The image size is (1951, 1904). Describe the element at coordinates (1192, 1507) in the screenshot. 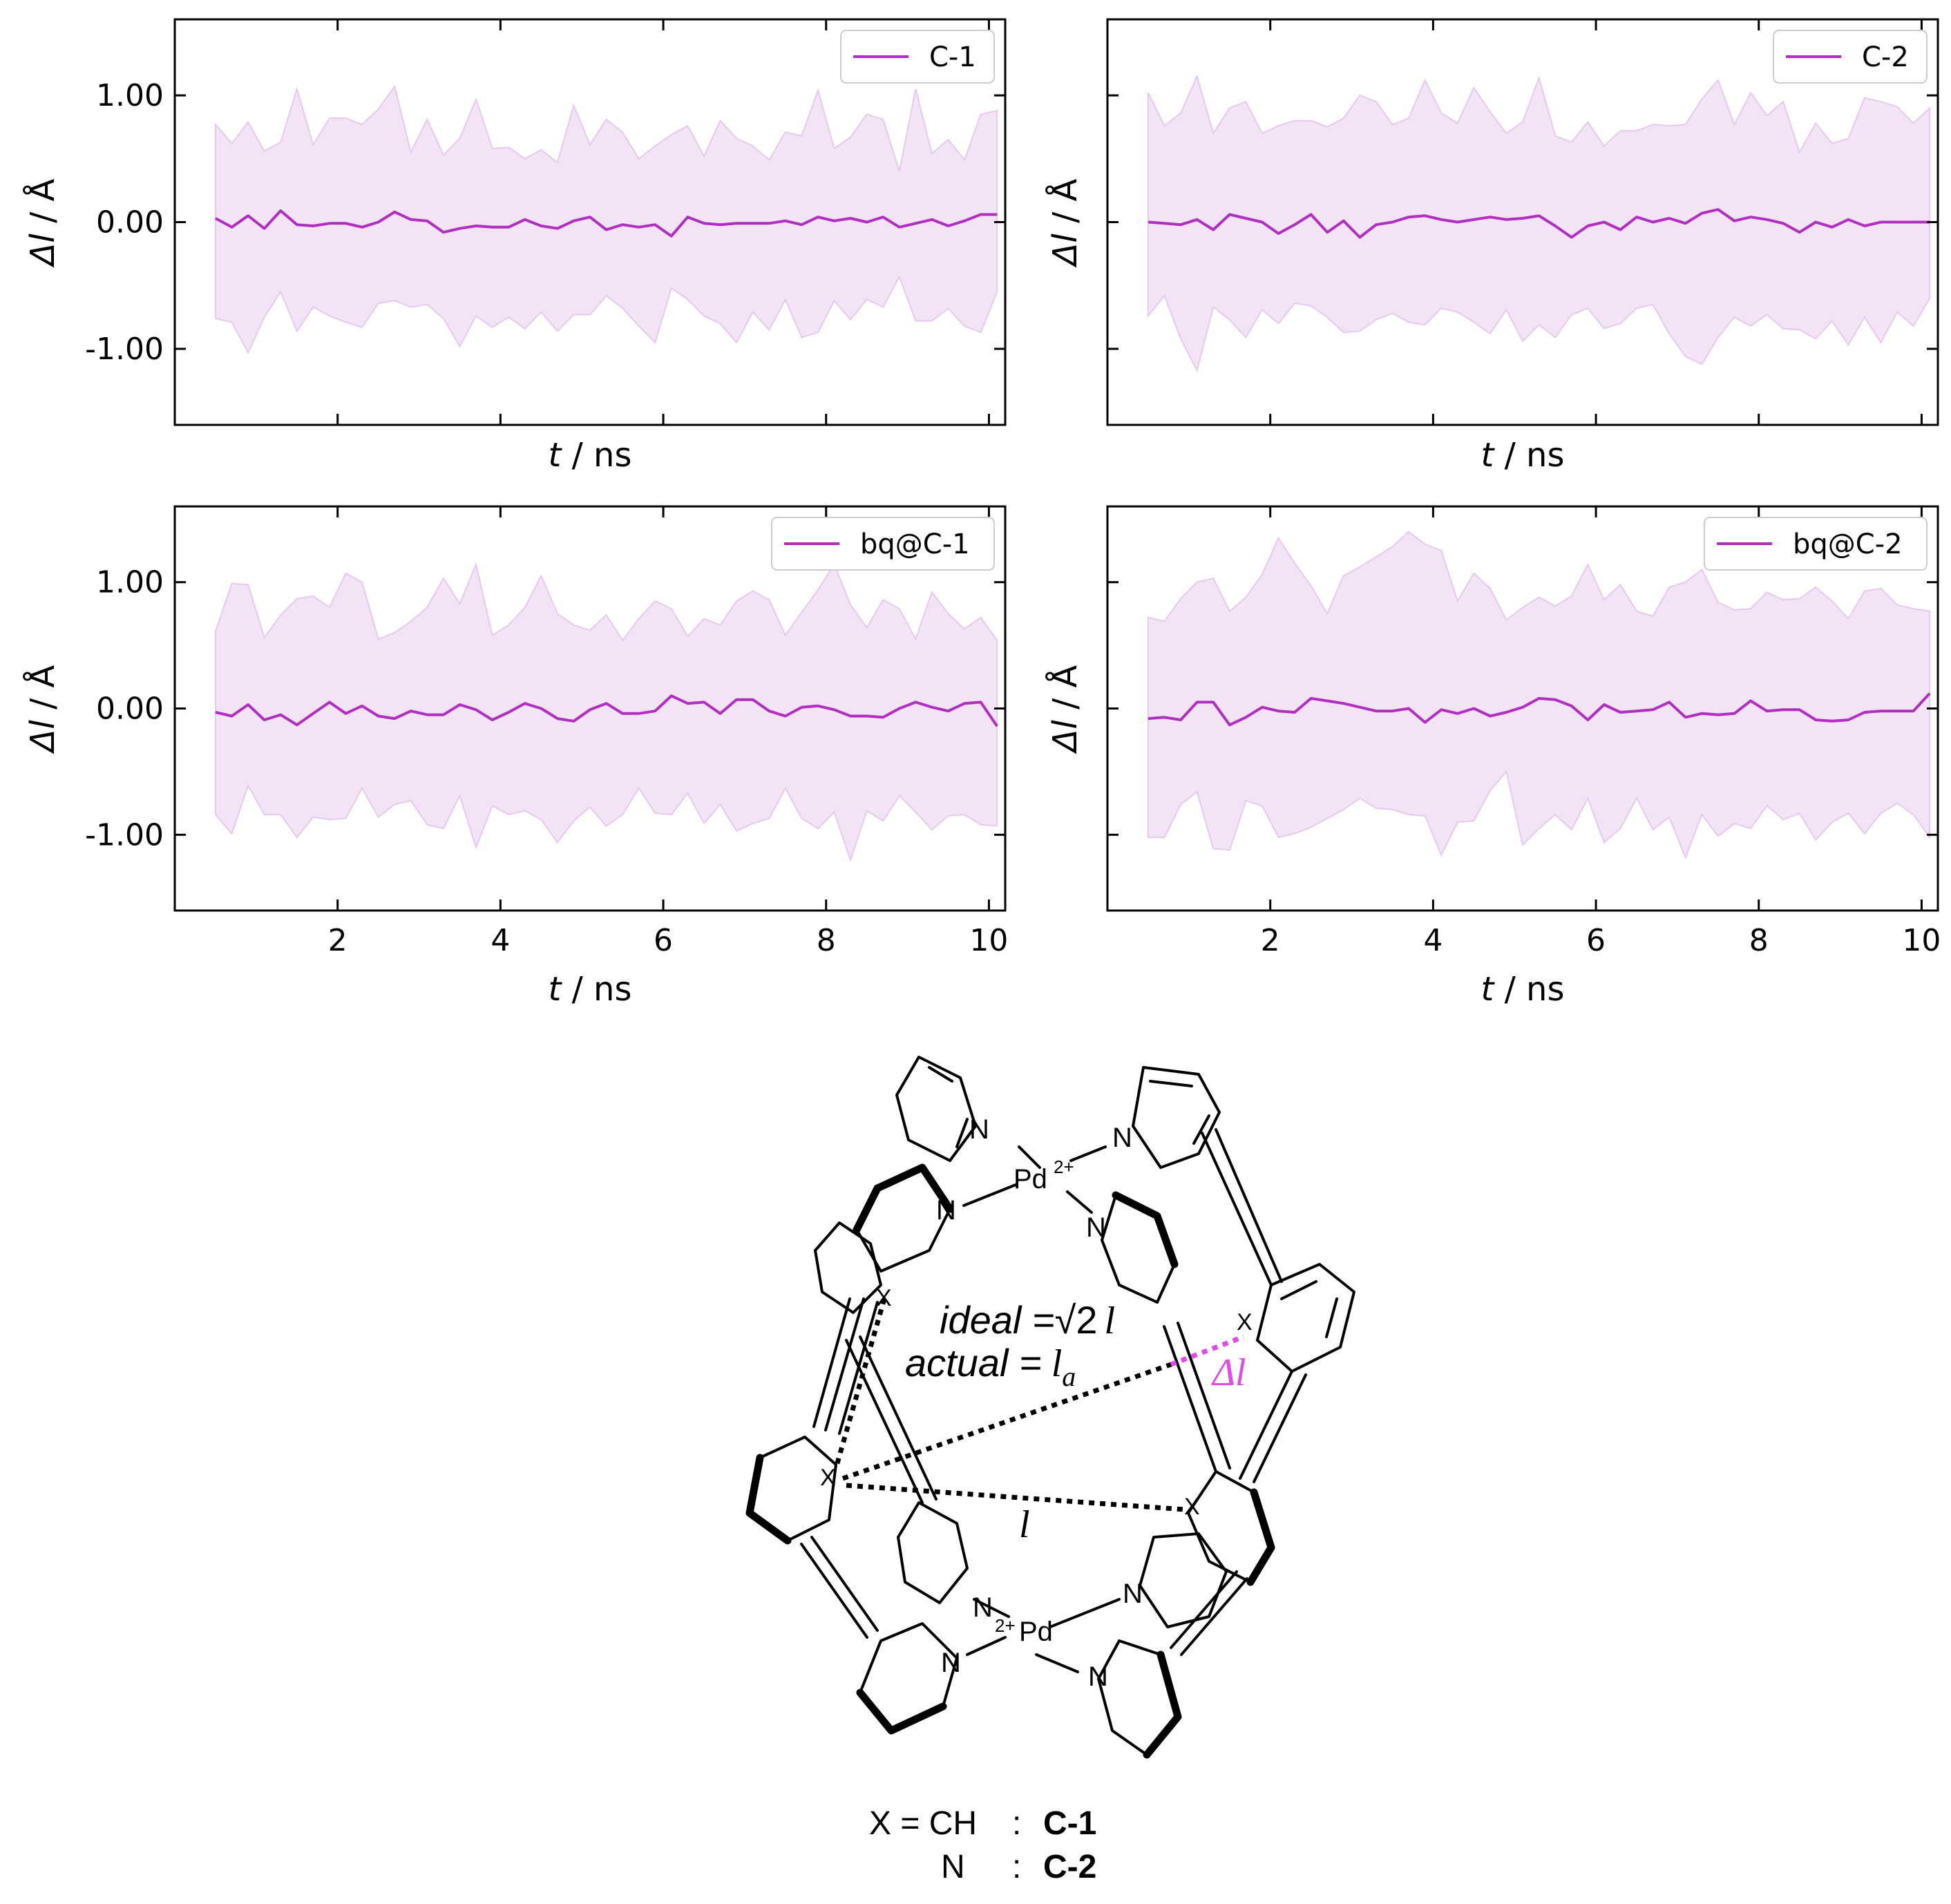

I see `atom-x-4: X` at that location.